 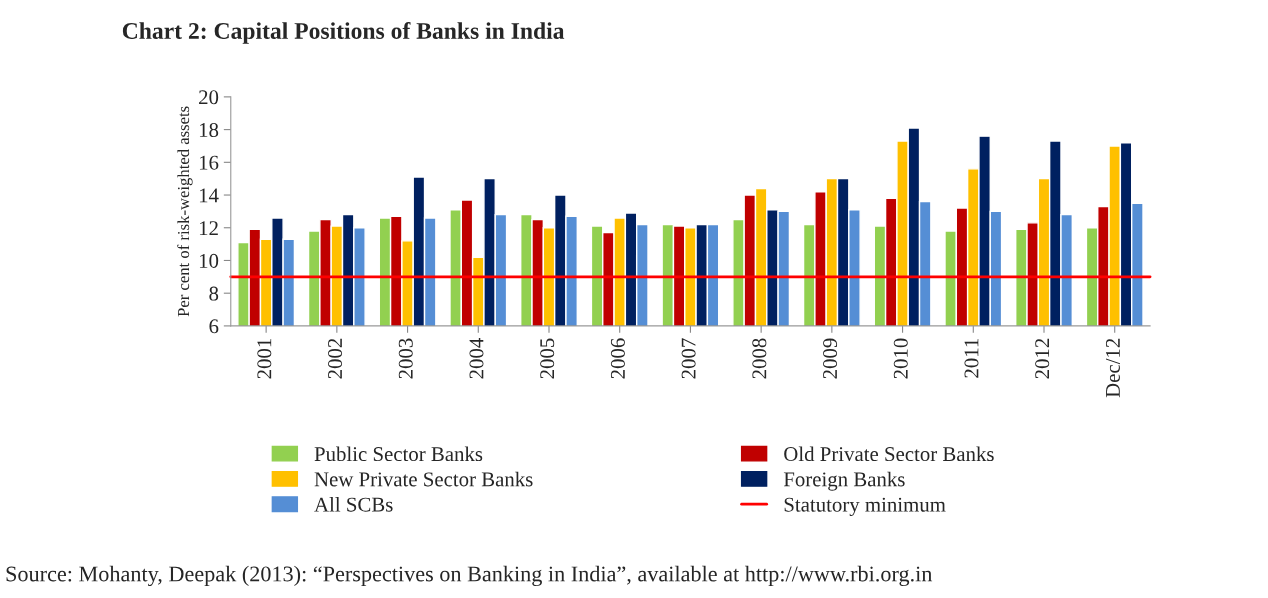 I want to click on legend-label: Foreign Banks, so click(x=844, y=481).